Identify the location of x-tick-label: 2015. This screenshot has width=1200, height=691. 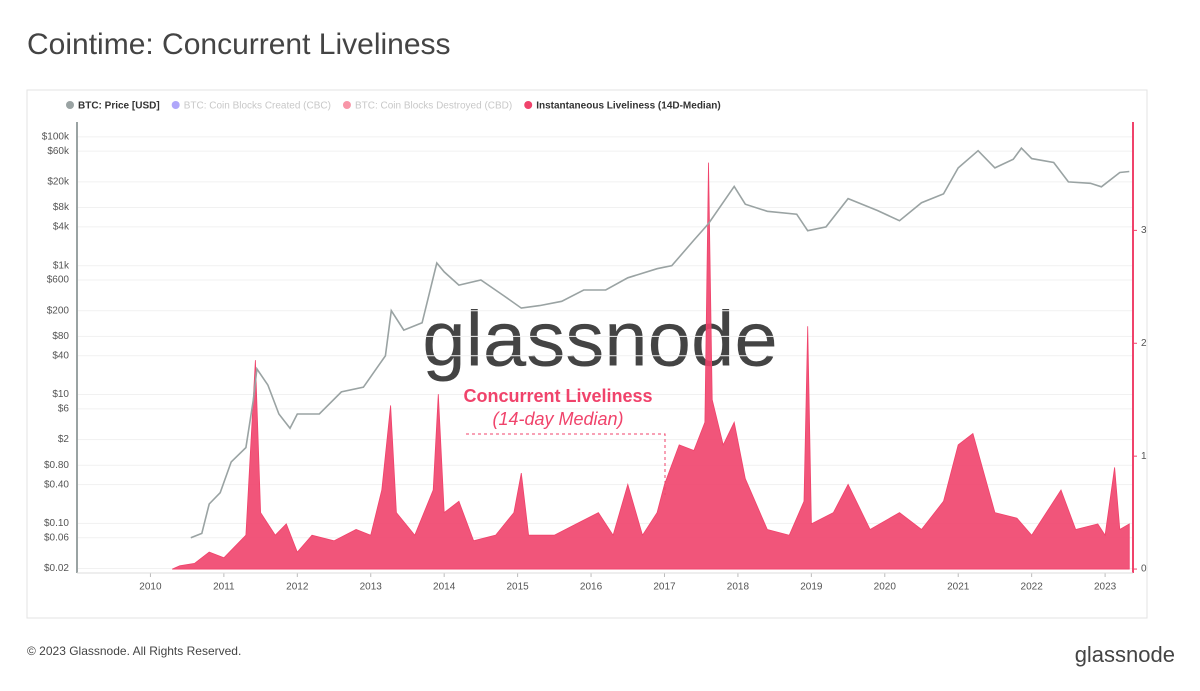
(517, 587).